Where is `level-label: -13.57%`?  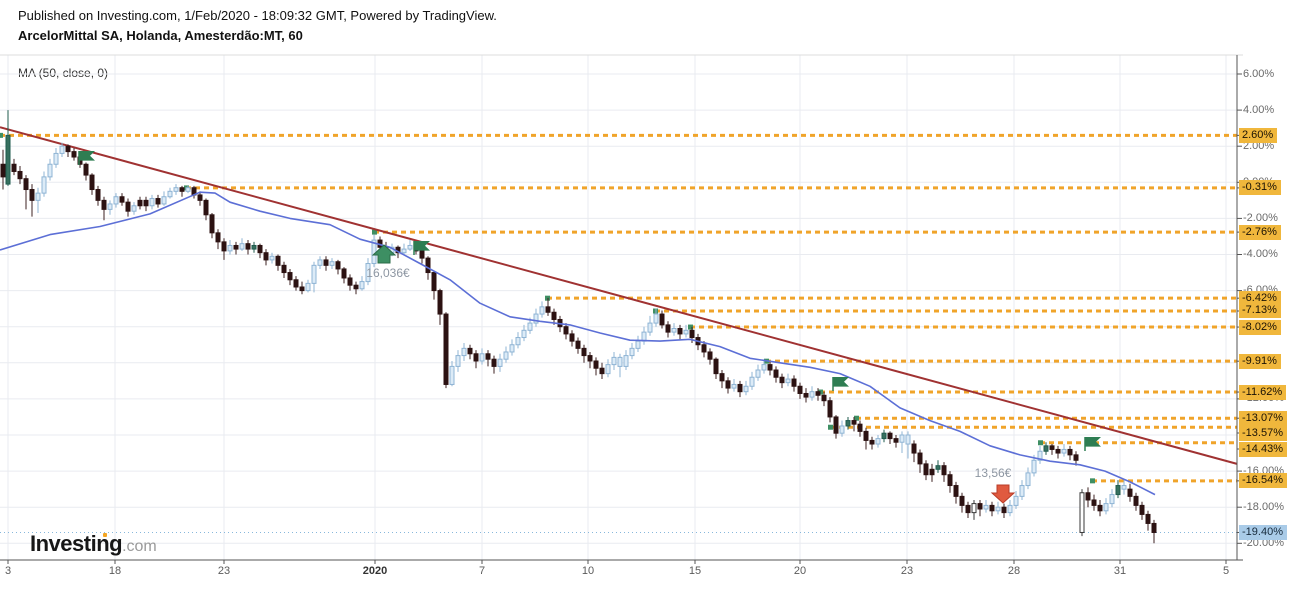
level-label: -13.57% is located at coordinates (1263, 433).